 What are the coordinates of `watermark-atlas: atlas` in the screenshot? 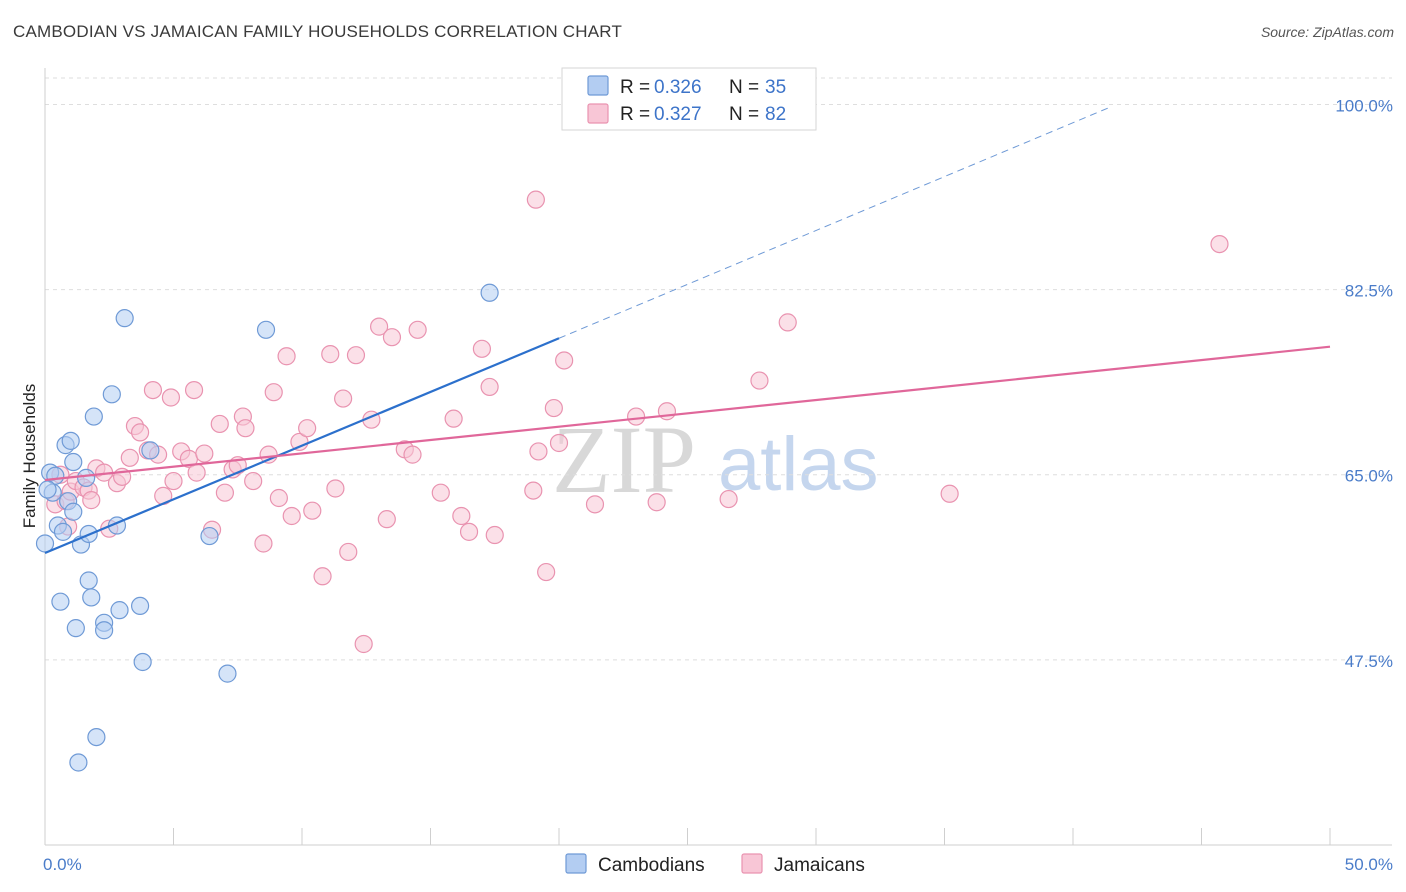 It's located at (798, 464).